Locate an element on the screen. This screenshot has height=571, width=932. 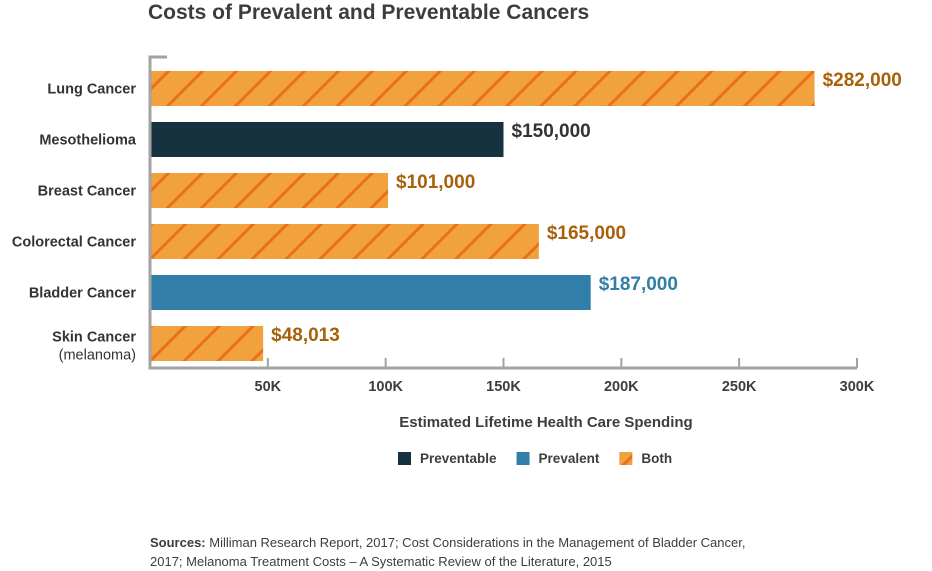
legend-label-preventable: Preventable is located at coordinates (458, 458).